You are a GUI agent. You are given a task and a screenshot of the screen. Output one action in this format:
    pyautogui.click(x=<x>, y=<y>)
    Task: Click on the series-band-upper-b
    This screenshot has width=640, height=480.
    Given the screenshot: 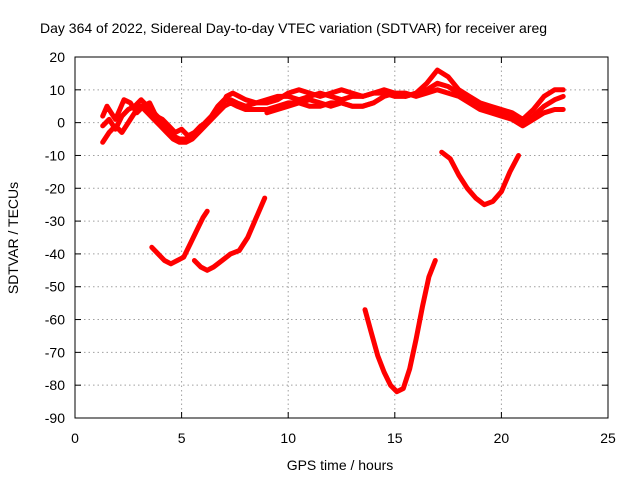 What is the action you would take?
    pyautogui.click(x=333, y=111)
    